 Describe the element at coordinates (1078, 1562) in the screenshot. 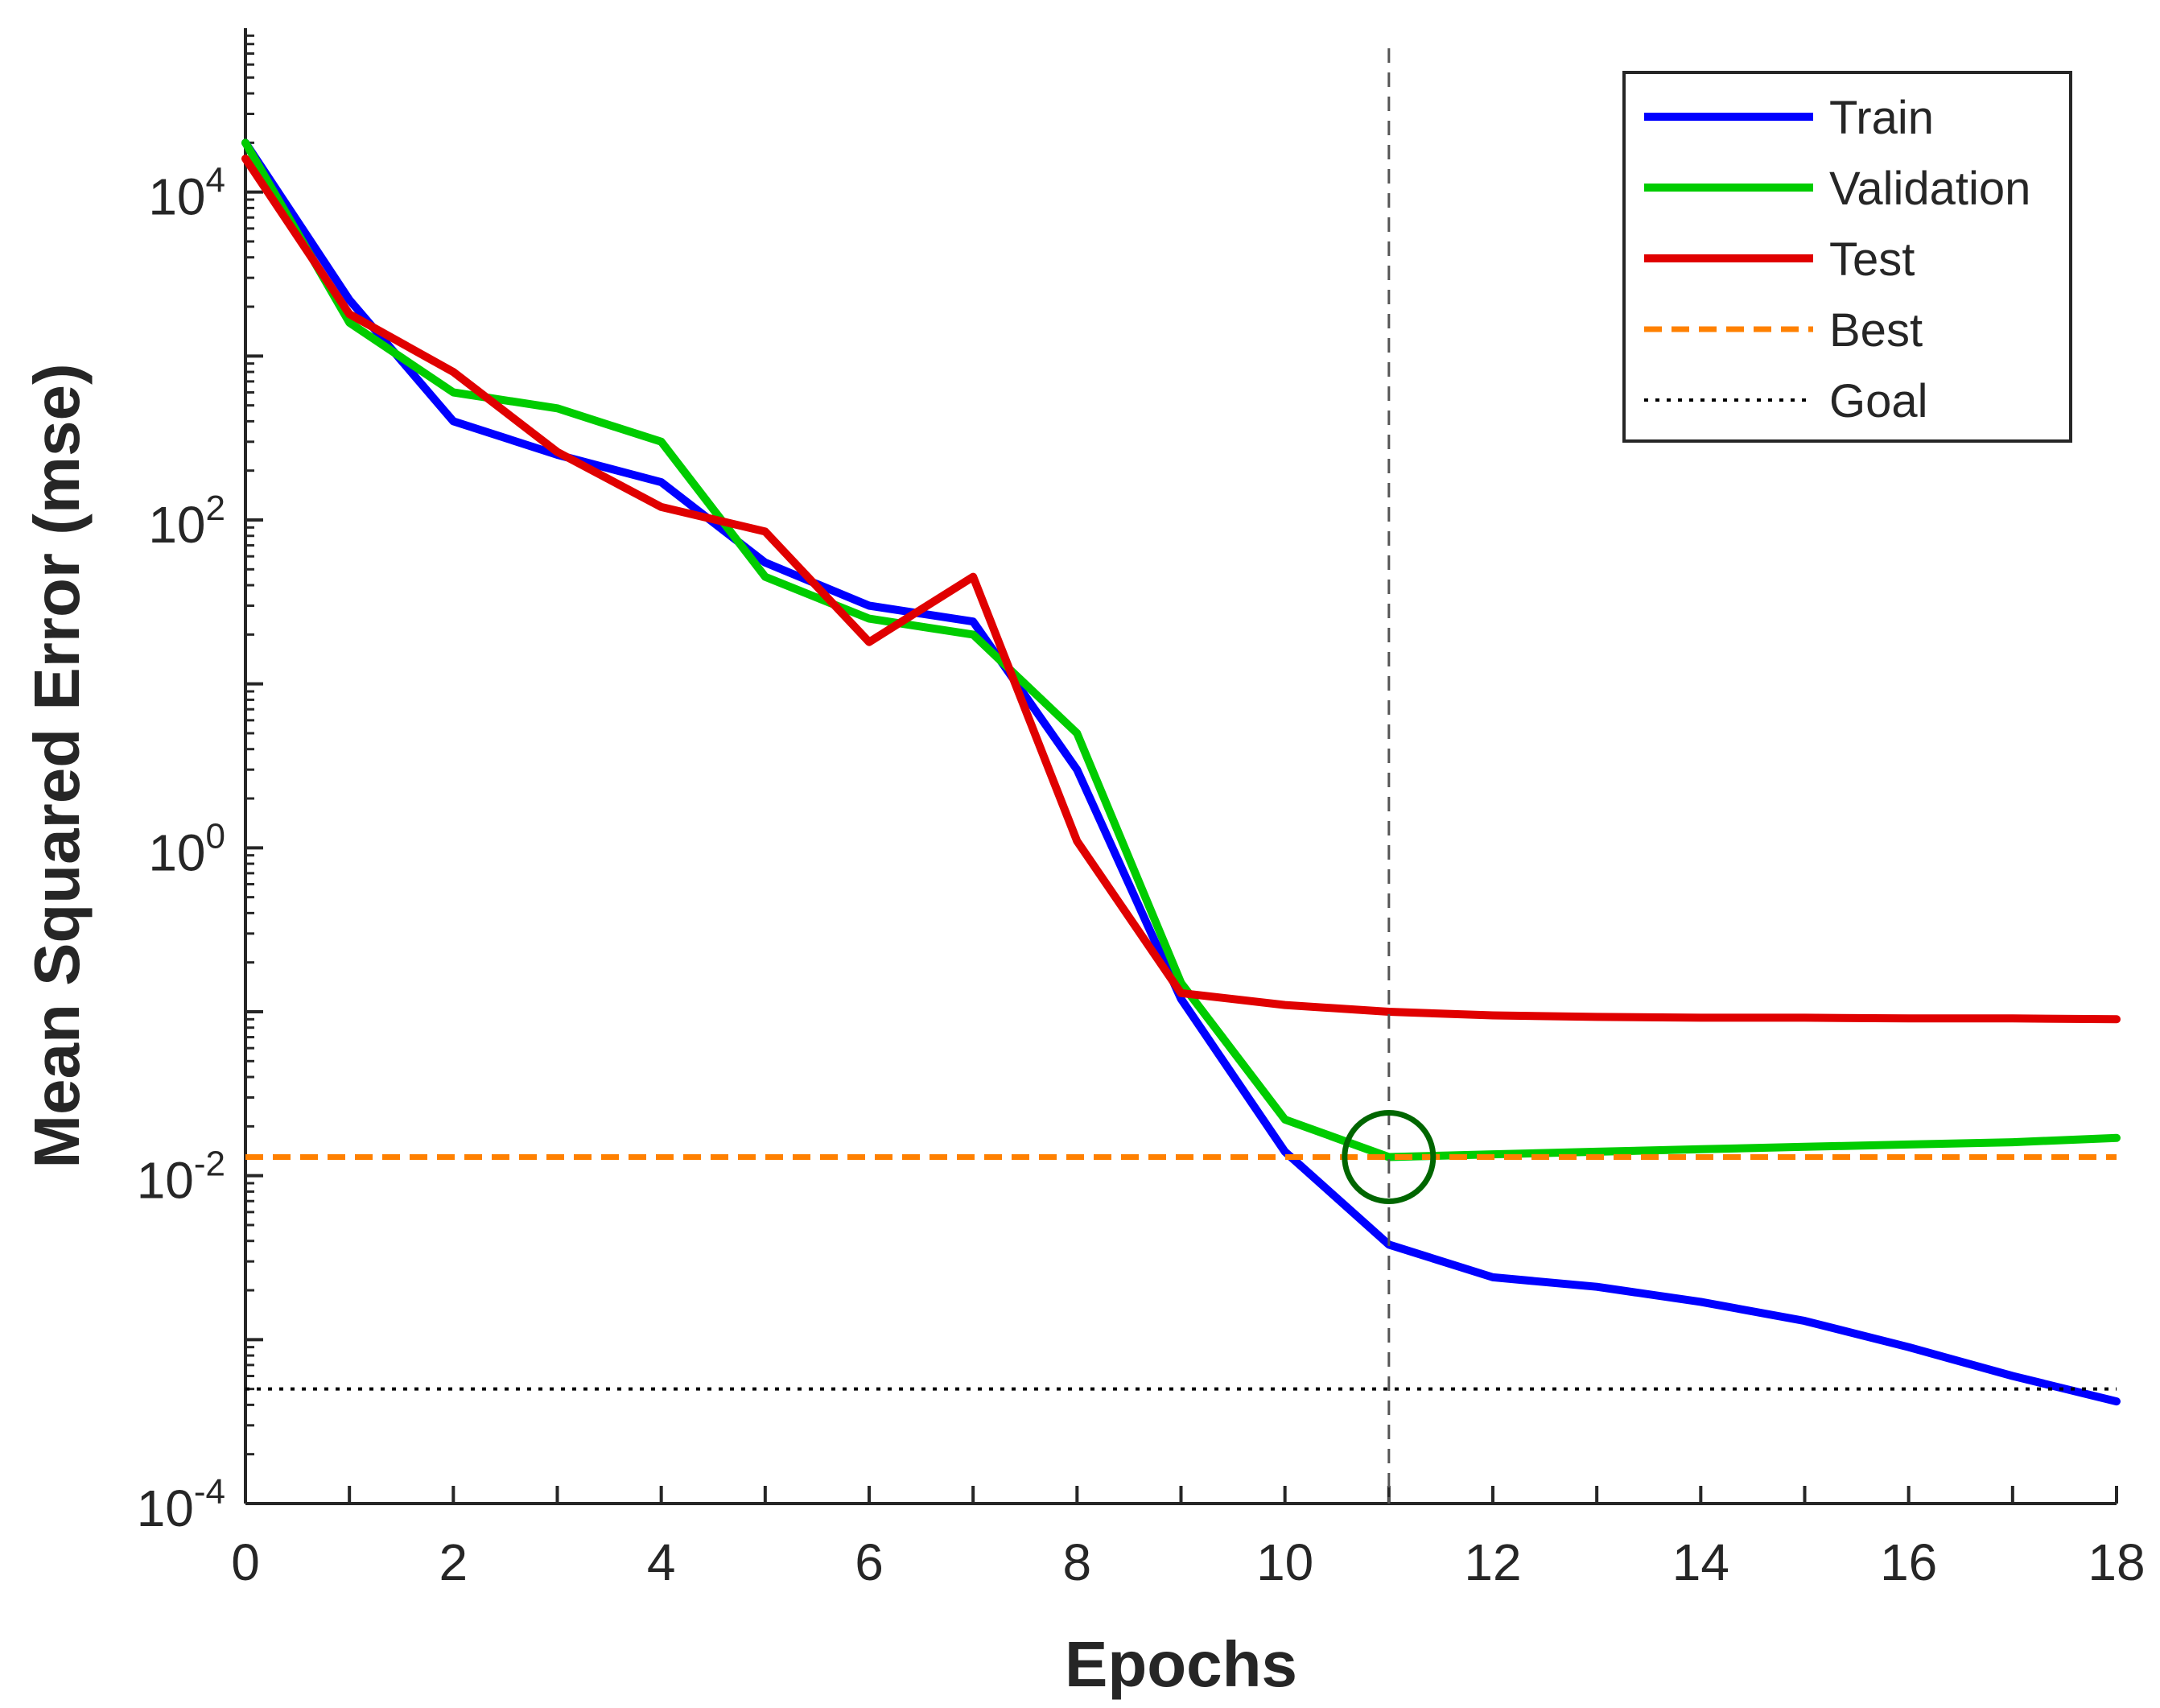

I see `x-tick-label: 8` at that location.